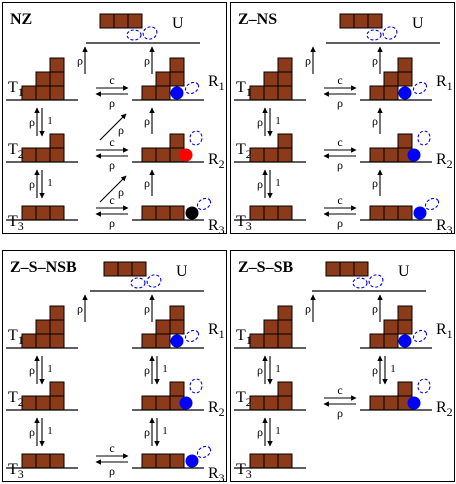  What do you see at coordinates (418, 23) in the screenshot?
I see `u-label: U` at bounding box center [418, 23].